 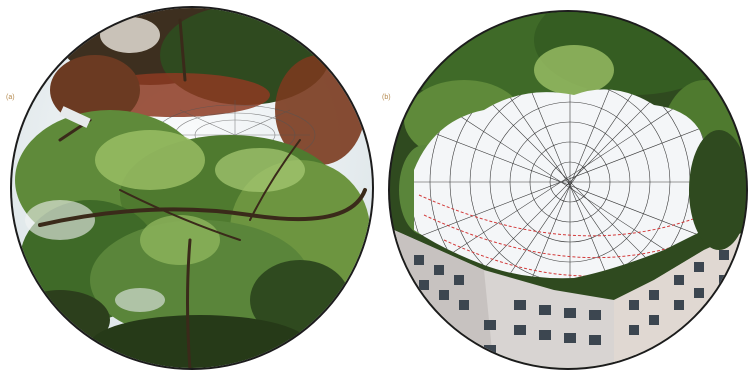 What do you see at coordinates (75, 117) in the screenshot?
I see `lamp` at bounding box center [75, 117].